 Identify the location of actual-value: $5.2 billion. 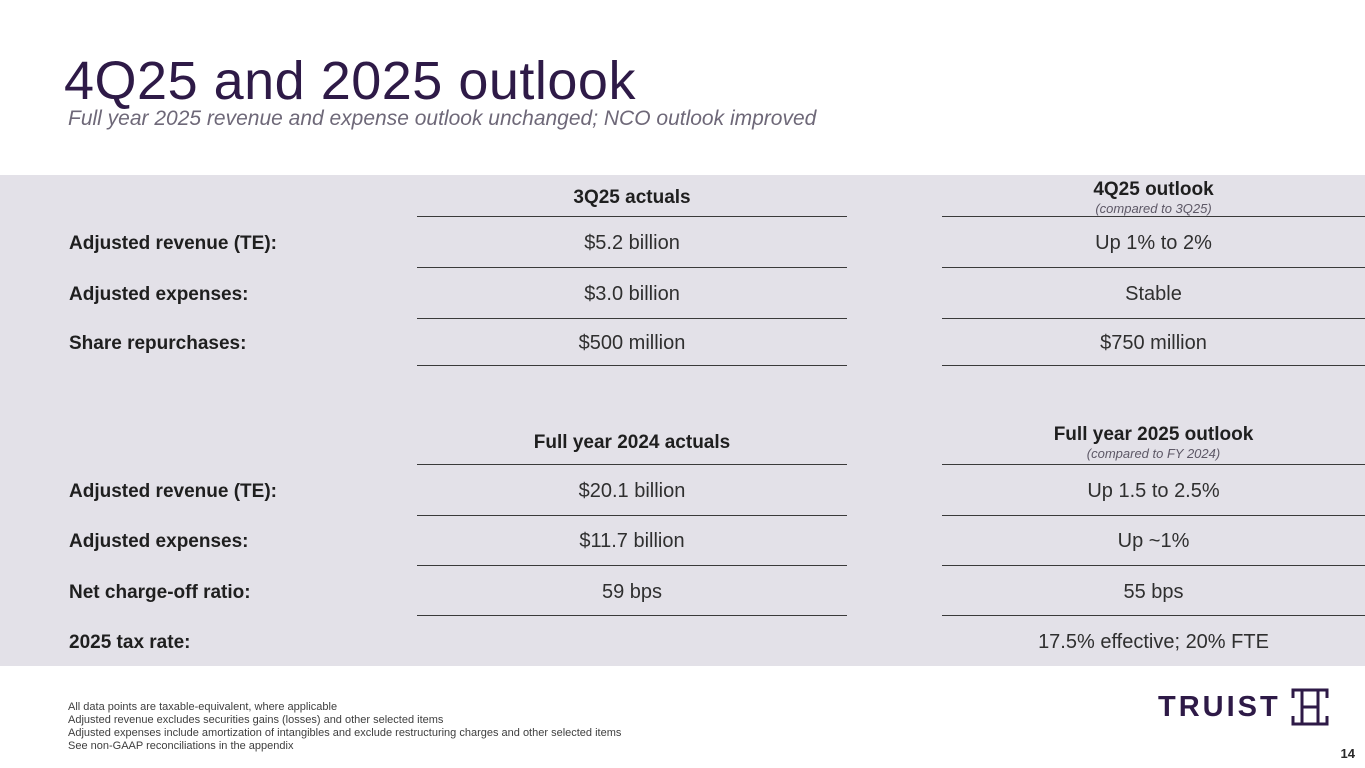
(632, 243).